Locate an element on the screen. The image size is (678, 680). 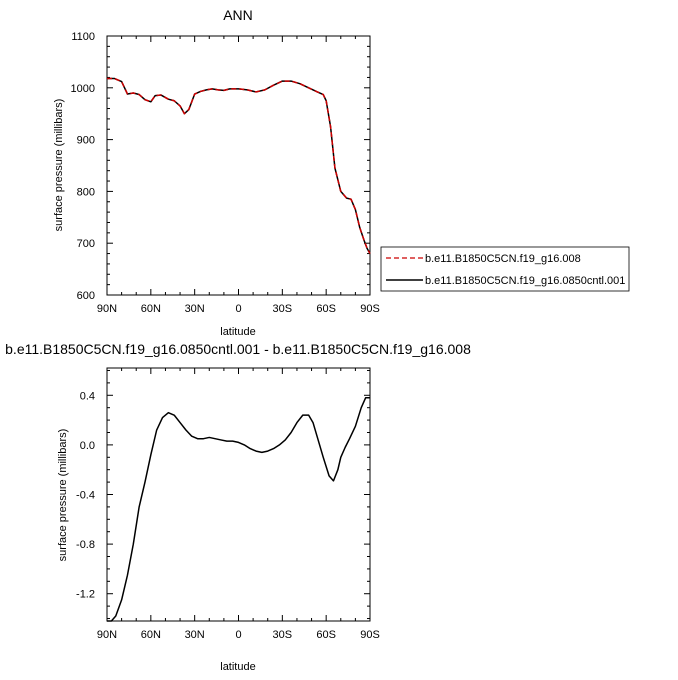
top-chart-y-tick-label: 1000 is located at coordinates (83, 89).